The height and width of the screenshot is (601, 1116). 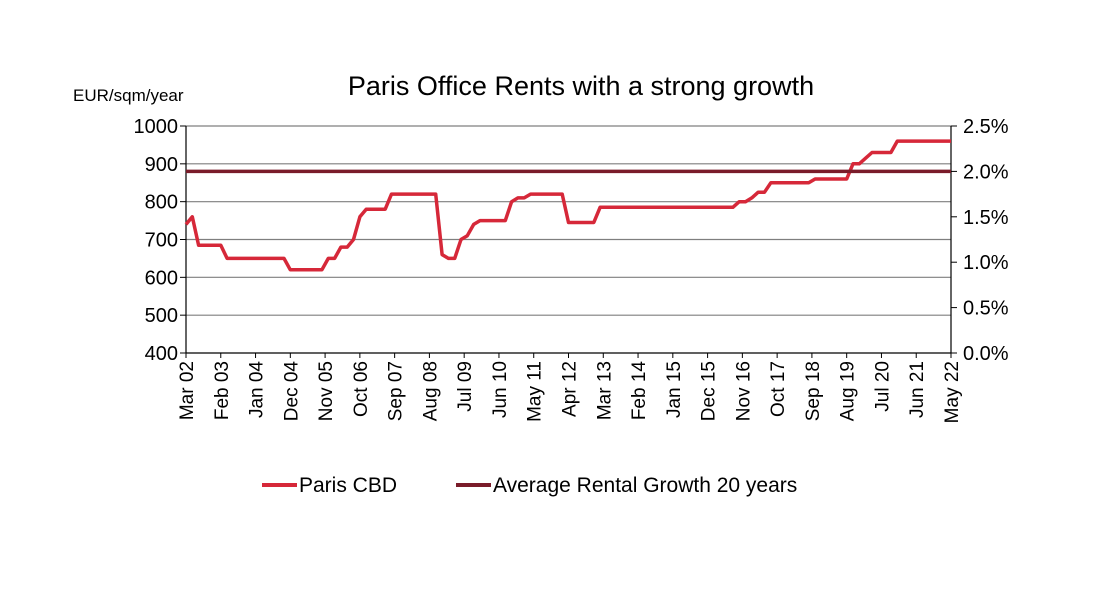 What do you see at coordinates (986, 354) in the screenshot?
I see `right-tick-label: 0.0%` at bounding box center [986, 354].